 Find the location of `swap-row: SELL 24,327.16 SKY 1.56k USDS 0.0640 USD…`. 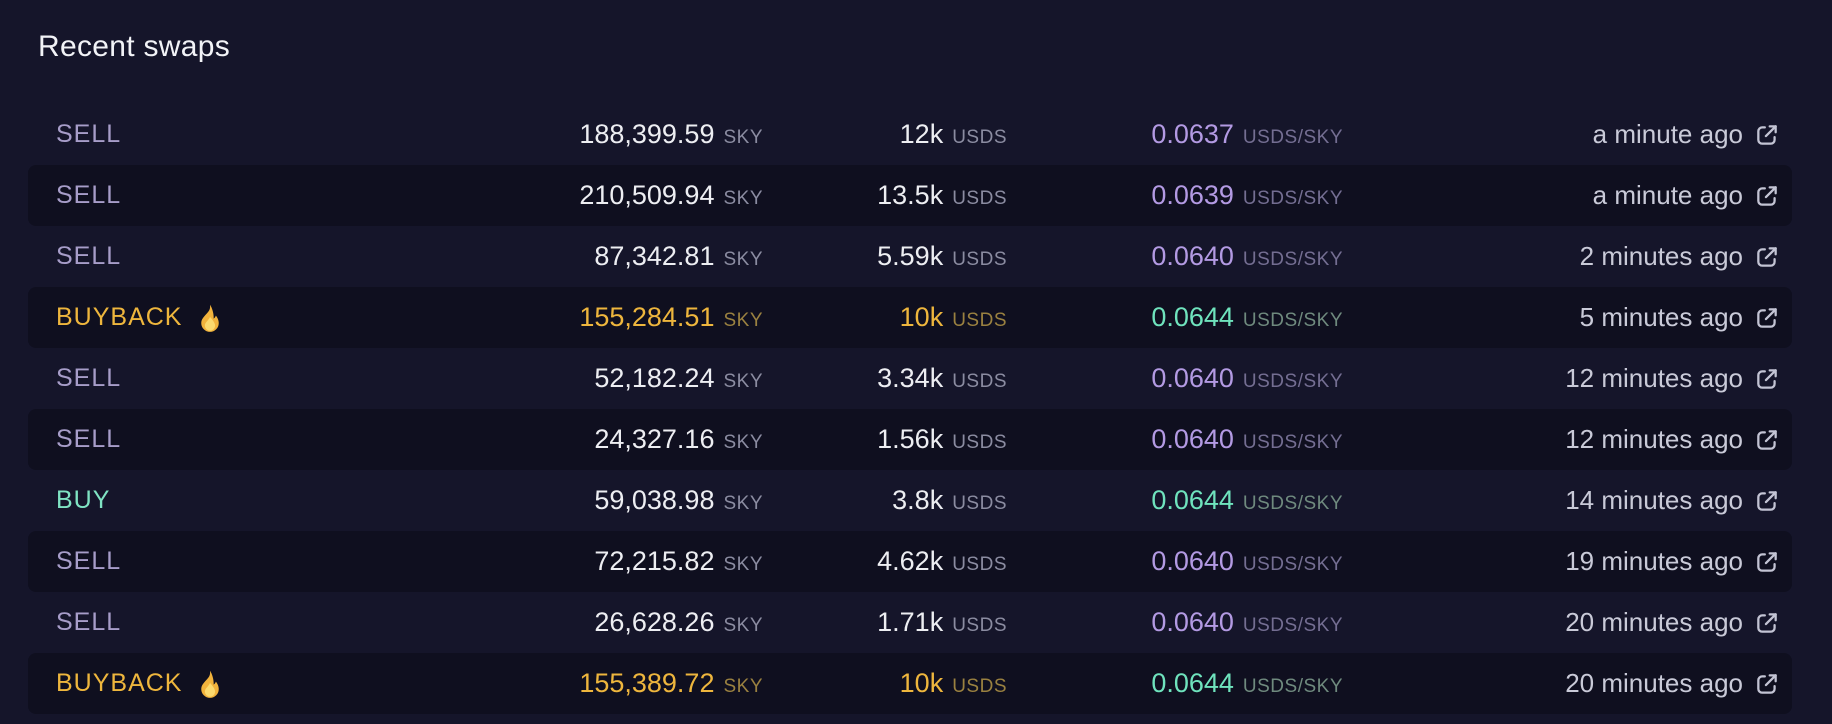

swap-row: SELL 24,327.16 SKY 1.56k USDS 0.0640 USD… is located at coordinates (910, 439).